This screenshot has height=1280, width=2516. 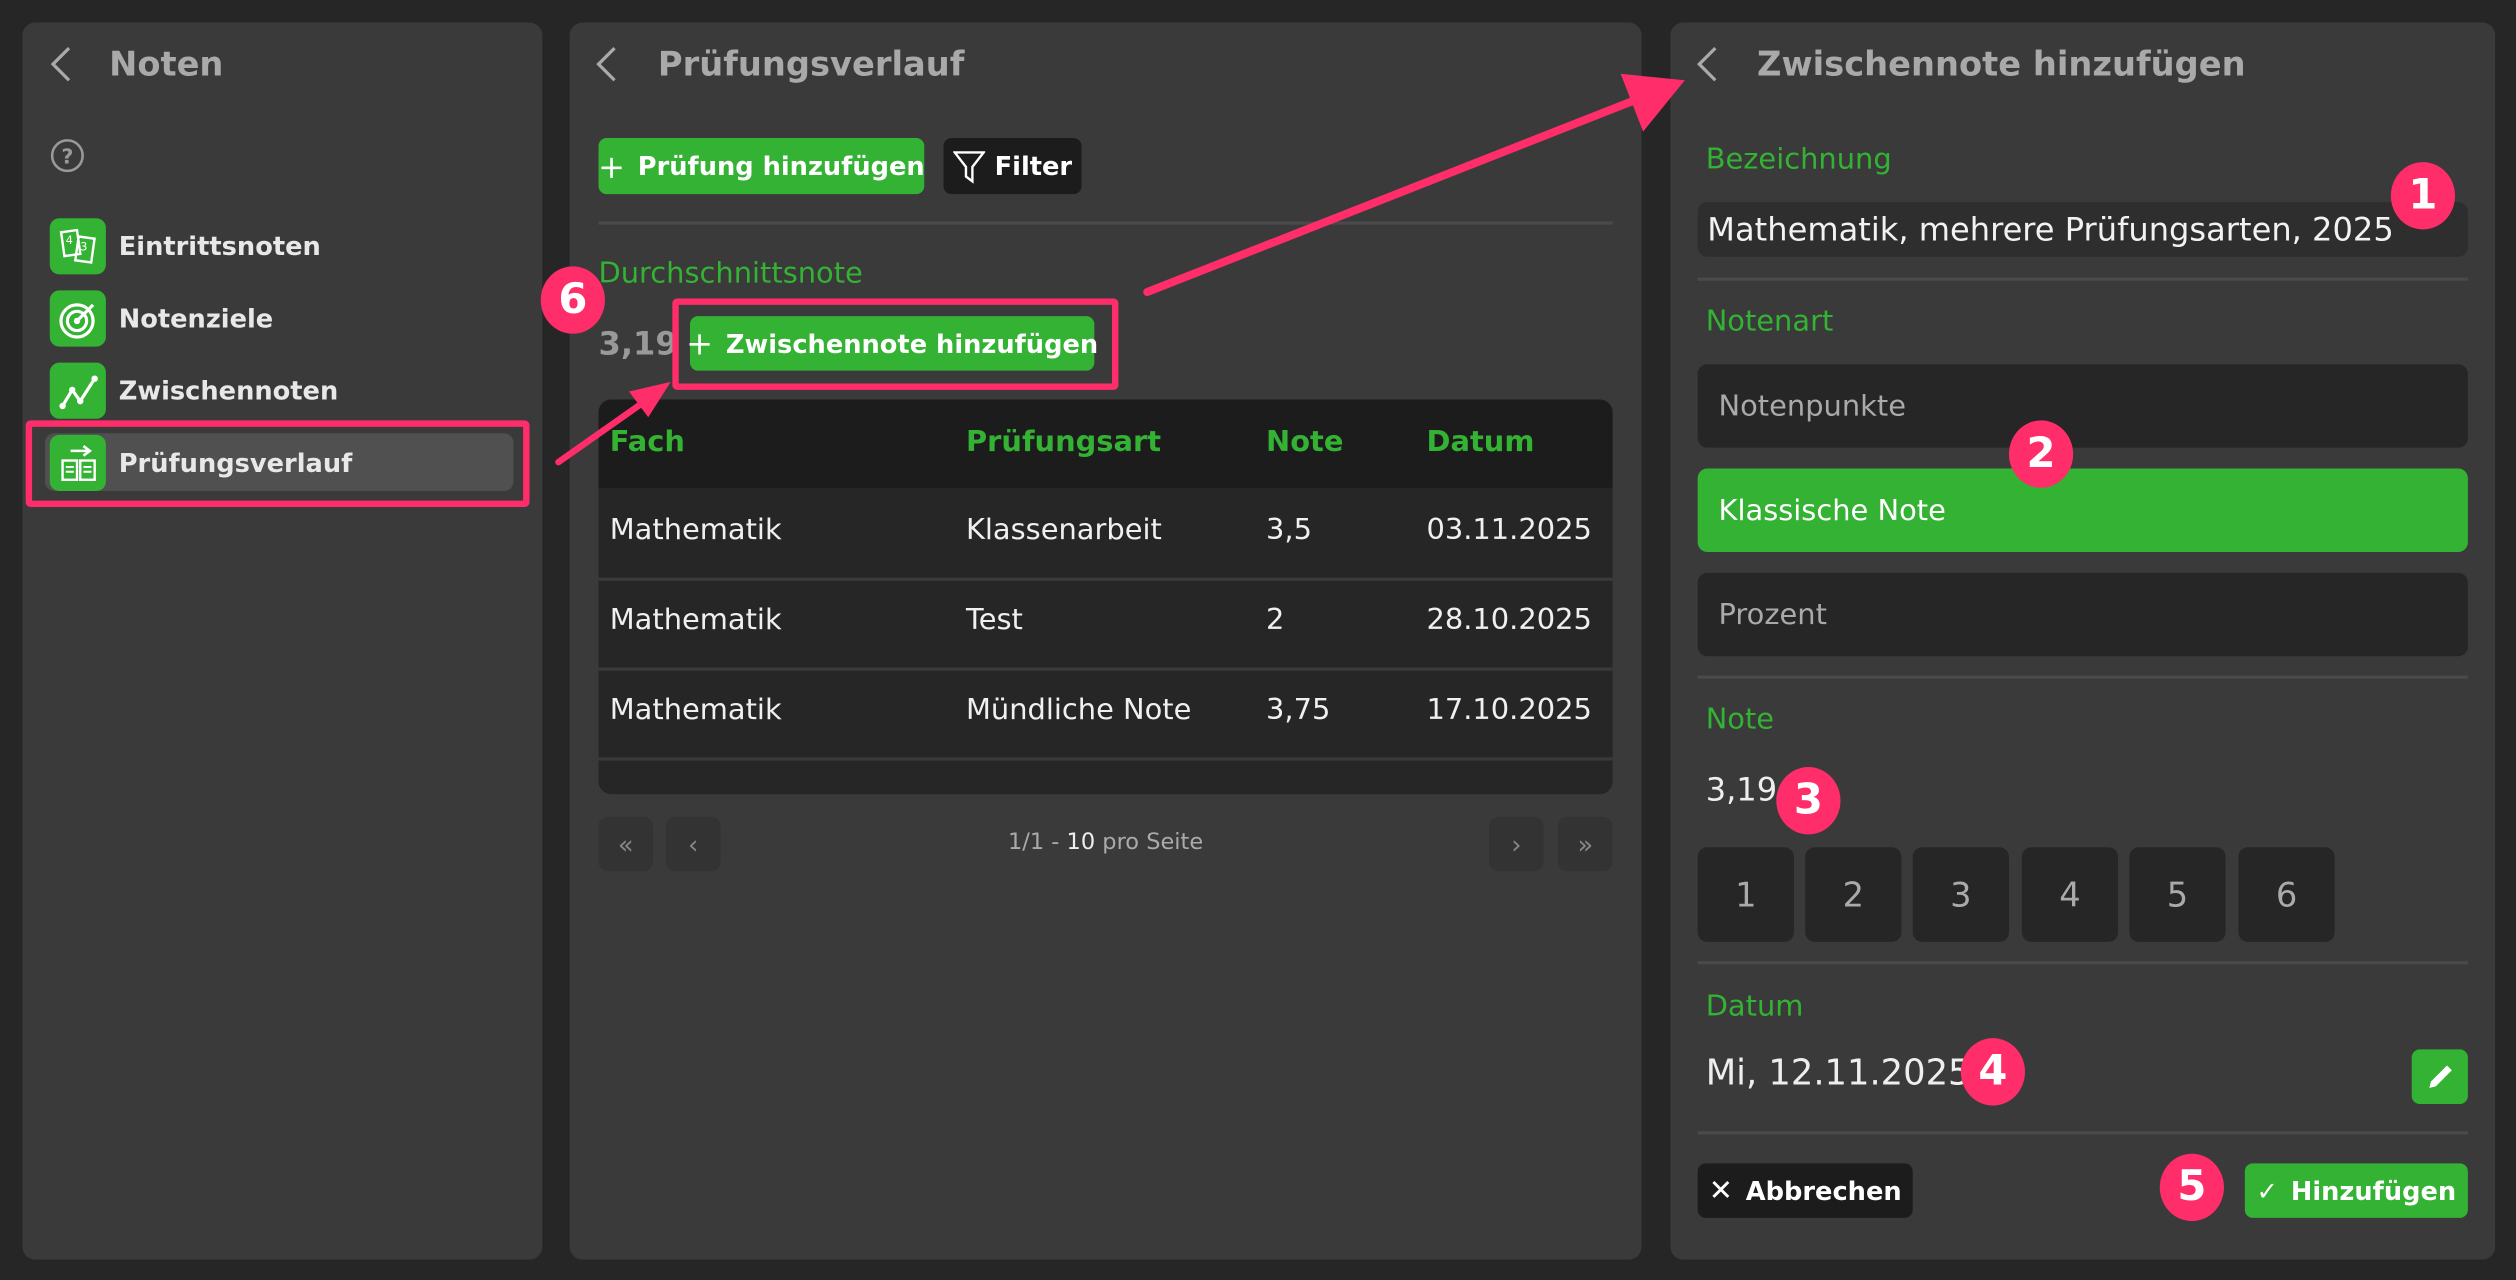 What do you see at coordinates (912, 343) in the screenshot?
I see `add-intermediate-label: Zwischennote hinzufügen` at bounding box center [912, 343].